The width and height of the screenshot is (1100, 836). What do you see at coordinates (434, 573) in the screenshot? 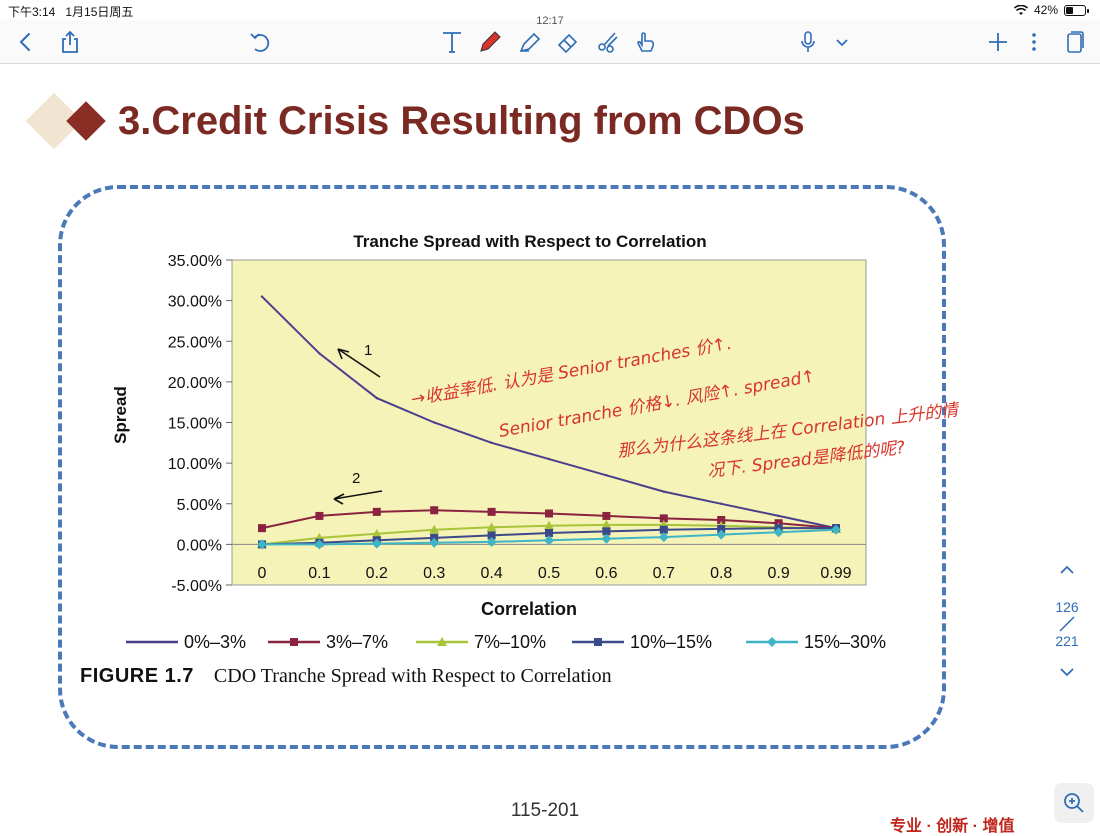
I see `x-tick-label: 0.3` at bounding box center [434, 573].